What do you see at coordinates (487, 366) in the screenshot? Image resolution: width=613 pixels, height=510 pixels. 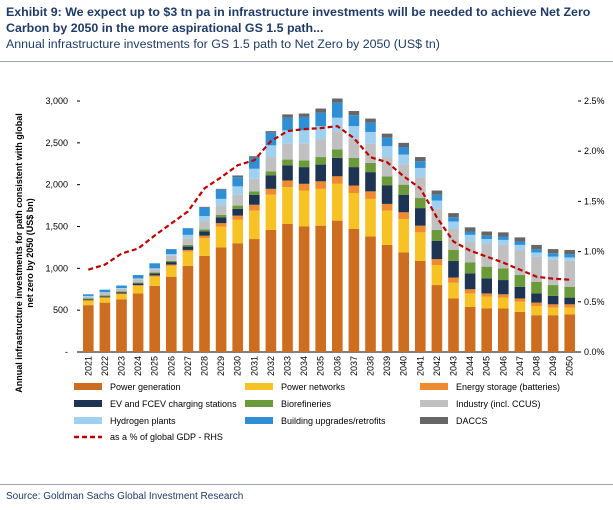 I see `x-tick-label: 2045` at bounding box center [487, 366].